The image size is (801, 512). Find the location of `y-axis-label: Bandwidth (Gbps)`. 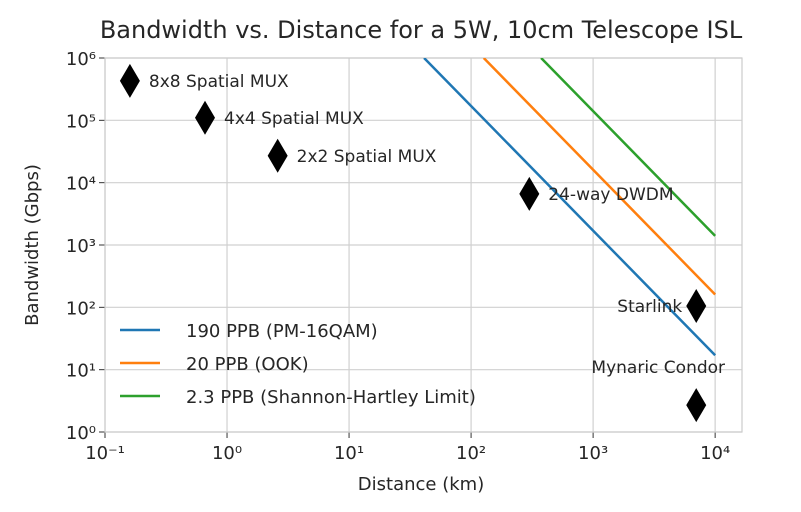

y-axis-label: Bandwidth (Gbps) is located at coordinates (32, 245).